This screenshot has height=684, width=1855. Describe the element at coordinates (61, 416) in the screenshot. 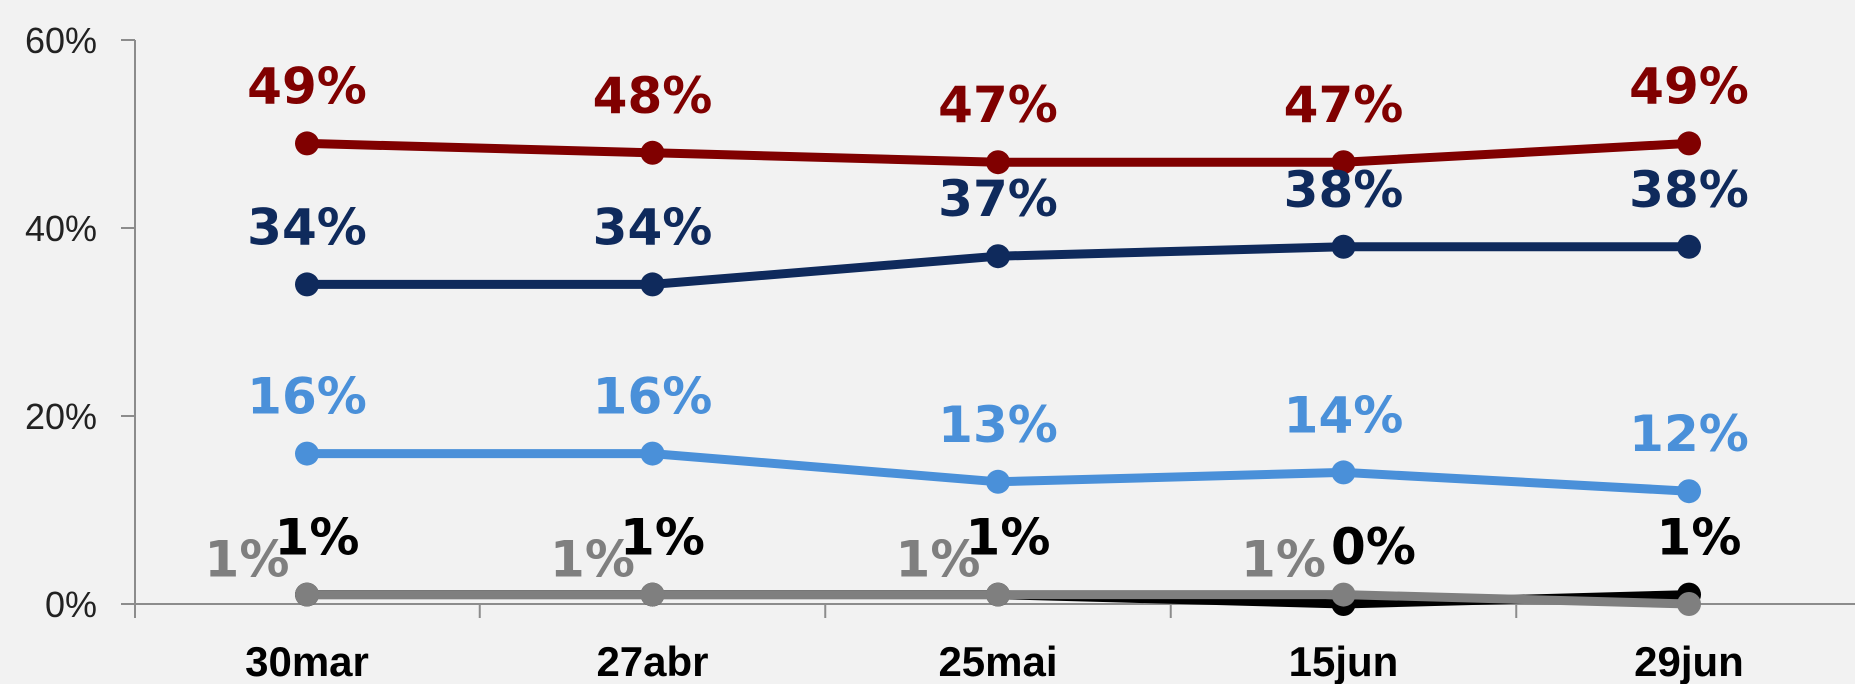

I see `y-tick-label: 20%` at that location.